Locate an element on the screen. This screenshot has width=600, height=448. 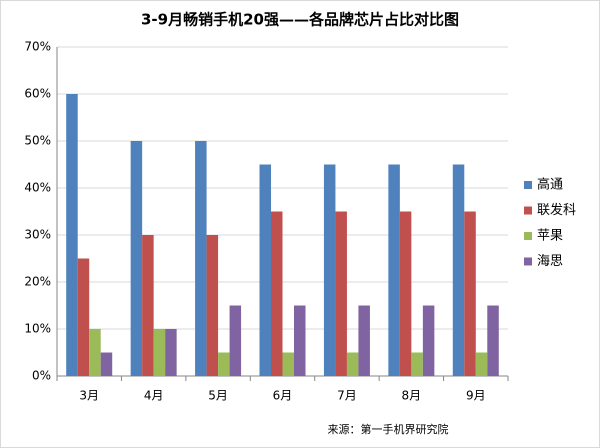
legend-label: 高通 is located at coordinates (550, 185).